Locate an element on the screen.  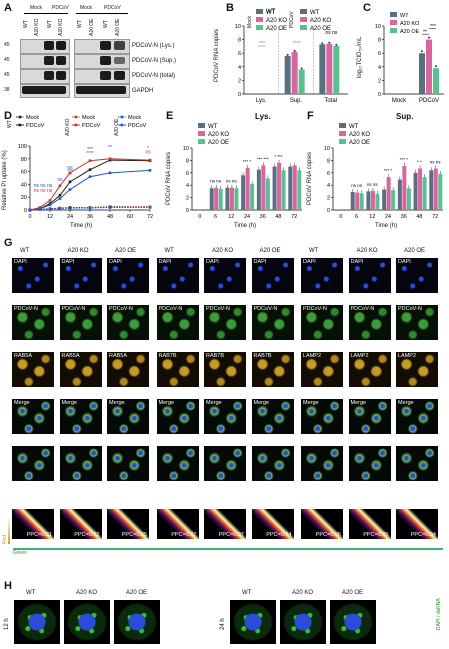
significance: ns ns is located at coordinates (436, 161).